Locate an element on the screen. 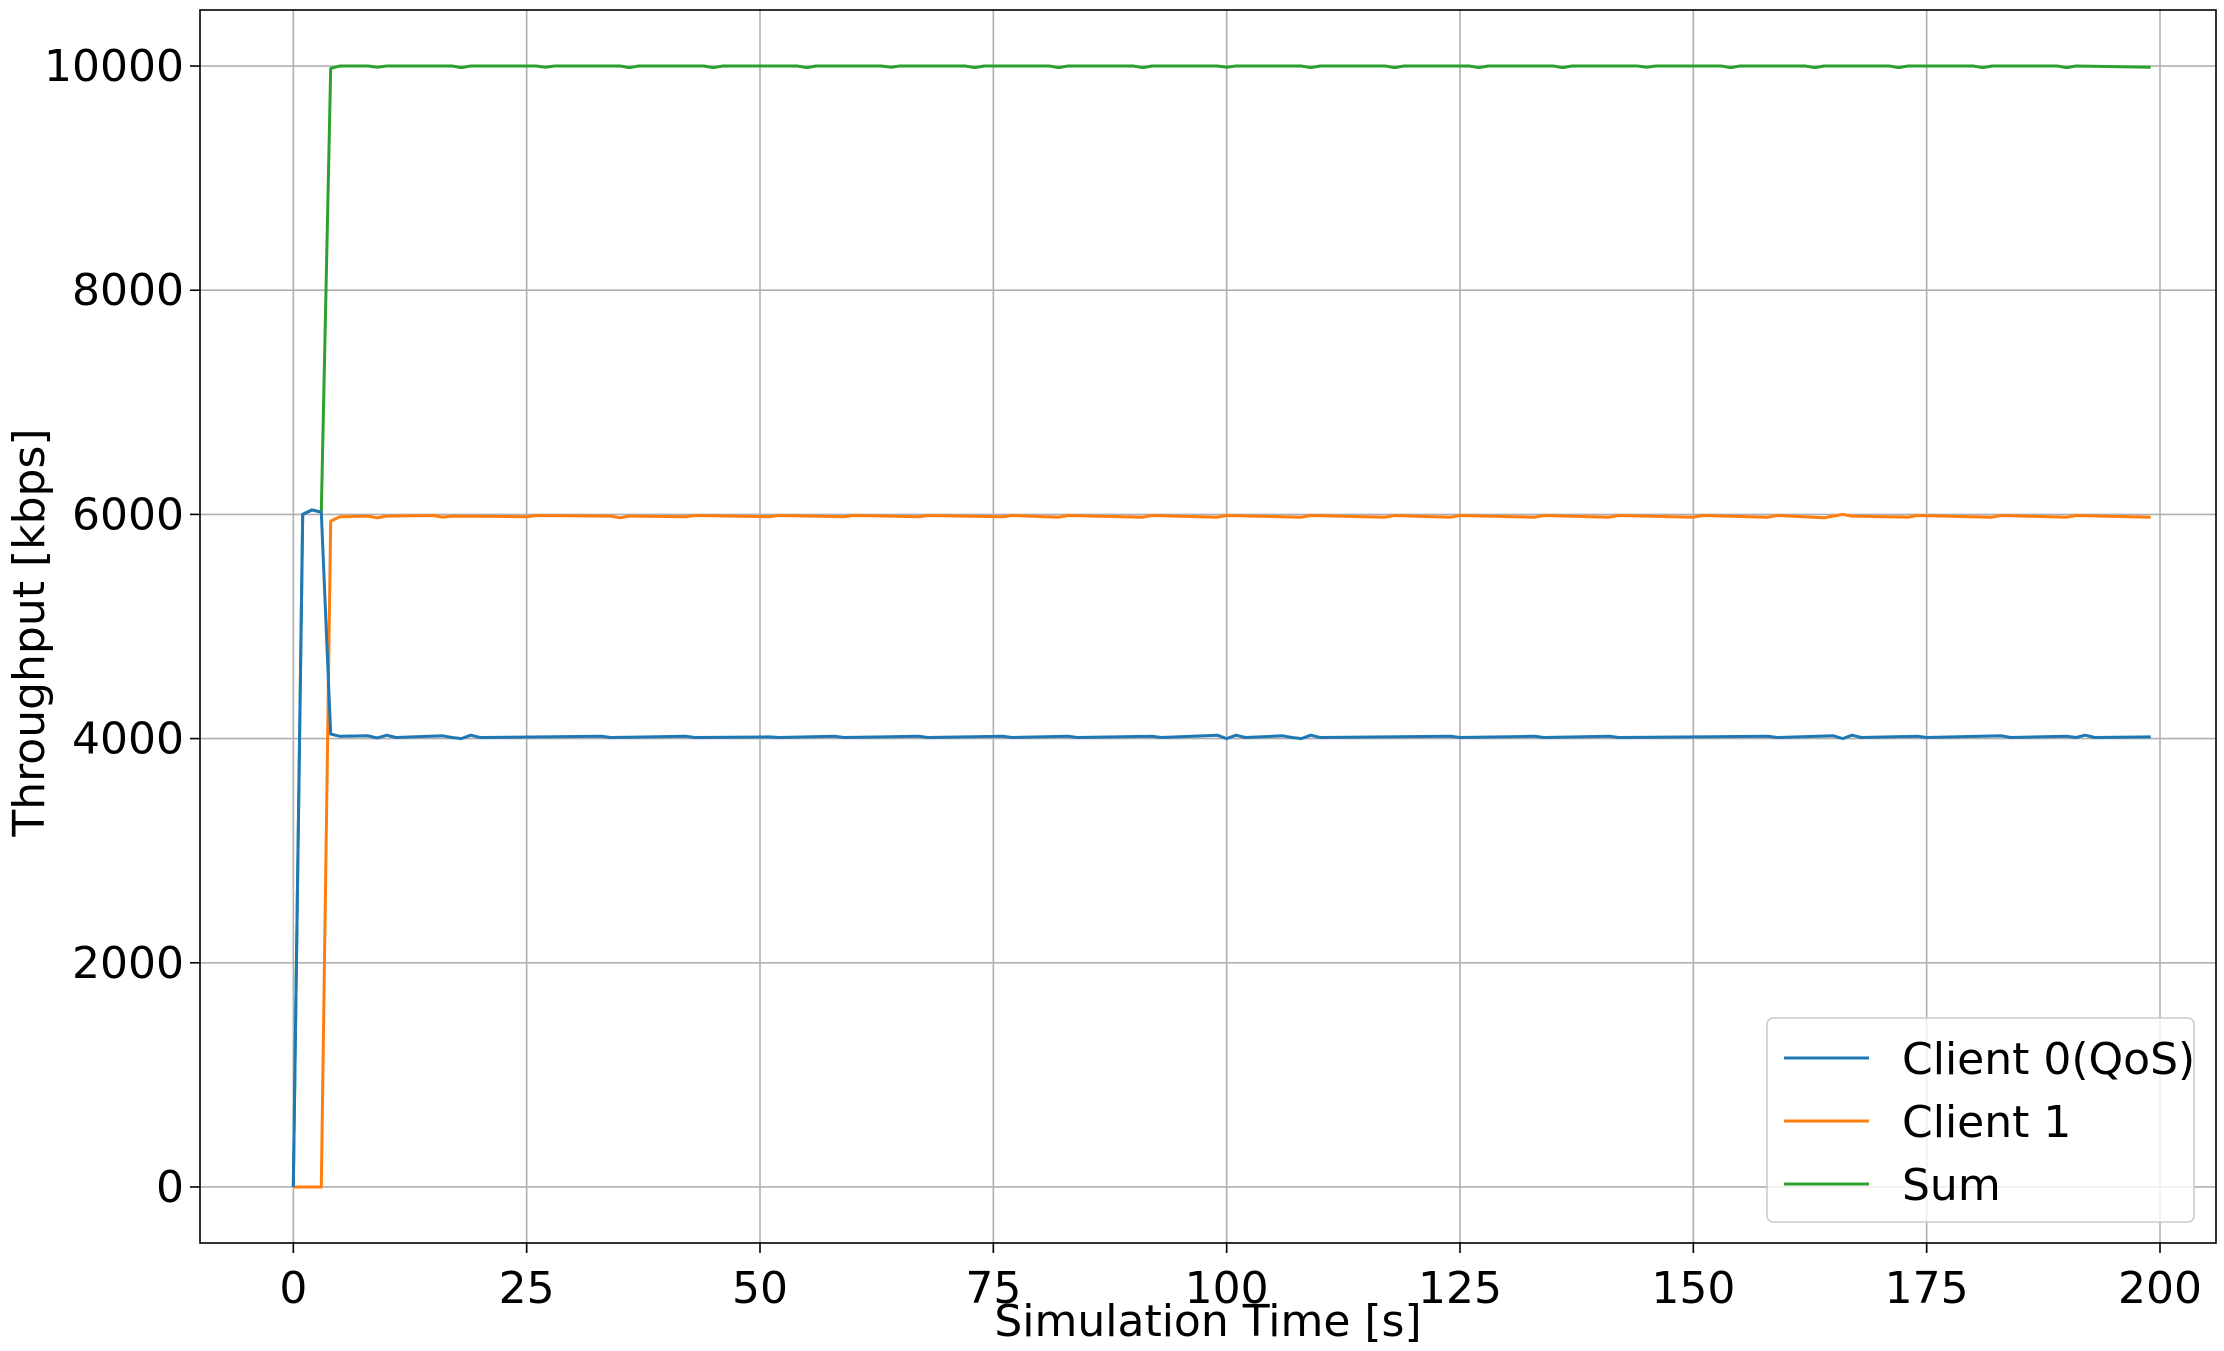 This screenshot has height=1351, width=2224. x-tick-label-0: 0 is located at coordinates (293, 1288).